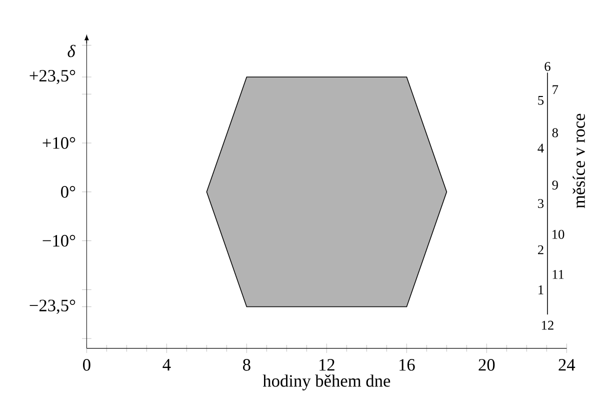 The height and width of the screenshot is (403, 603). Describe the element at coordinates (407, 365) in the screenshot. I see `x-tick-label: 16` at that location.